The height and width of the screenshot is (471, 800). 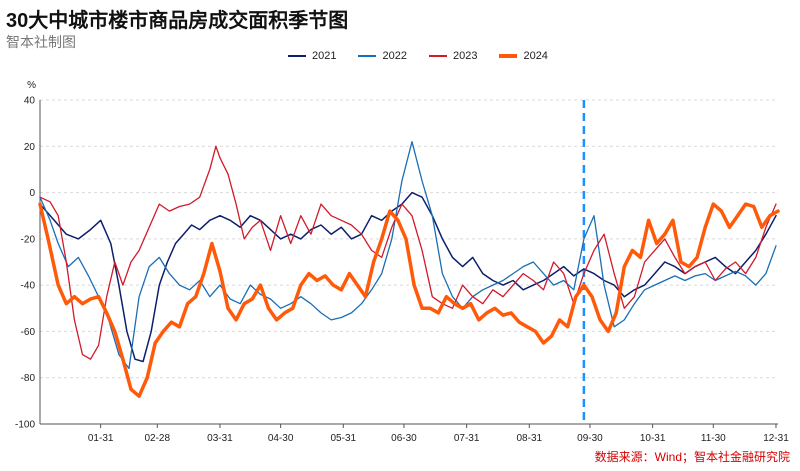 I want to click on x-tick-label: 06-30, so click(x=404, y=438).